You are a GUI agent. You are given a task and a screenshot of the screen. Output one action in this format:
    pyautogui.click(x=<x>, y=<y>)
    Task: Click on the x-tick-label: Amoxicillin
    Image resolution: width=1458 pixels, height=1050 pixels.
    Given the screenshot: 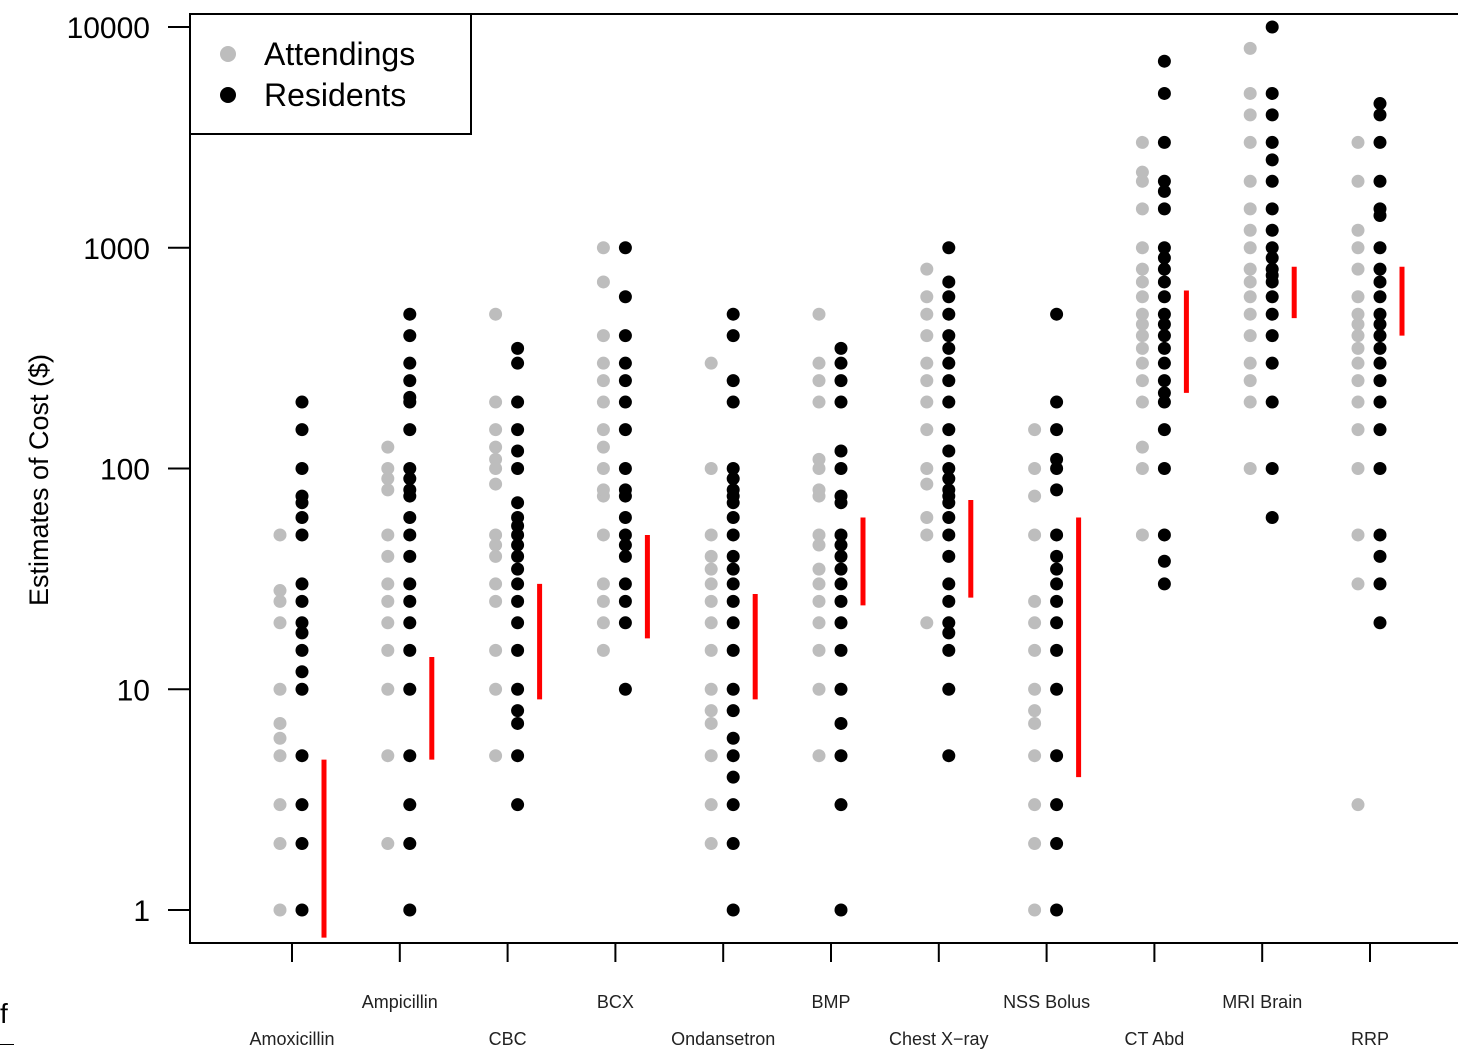 What is the action you would take?
    pyautogui.click(x=291, y=1039)
    